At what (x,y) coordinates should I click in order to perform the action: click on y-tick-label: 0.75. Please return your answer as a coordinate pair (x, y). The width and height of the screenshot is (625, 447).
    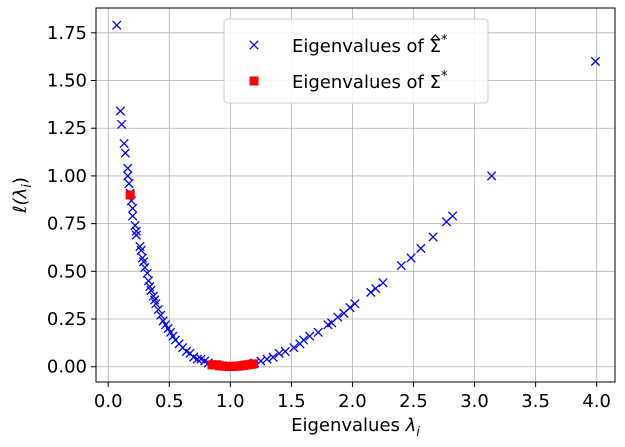
    Looking at the image, I should click on (67, 224).